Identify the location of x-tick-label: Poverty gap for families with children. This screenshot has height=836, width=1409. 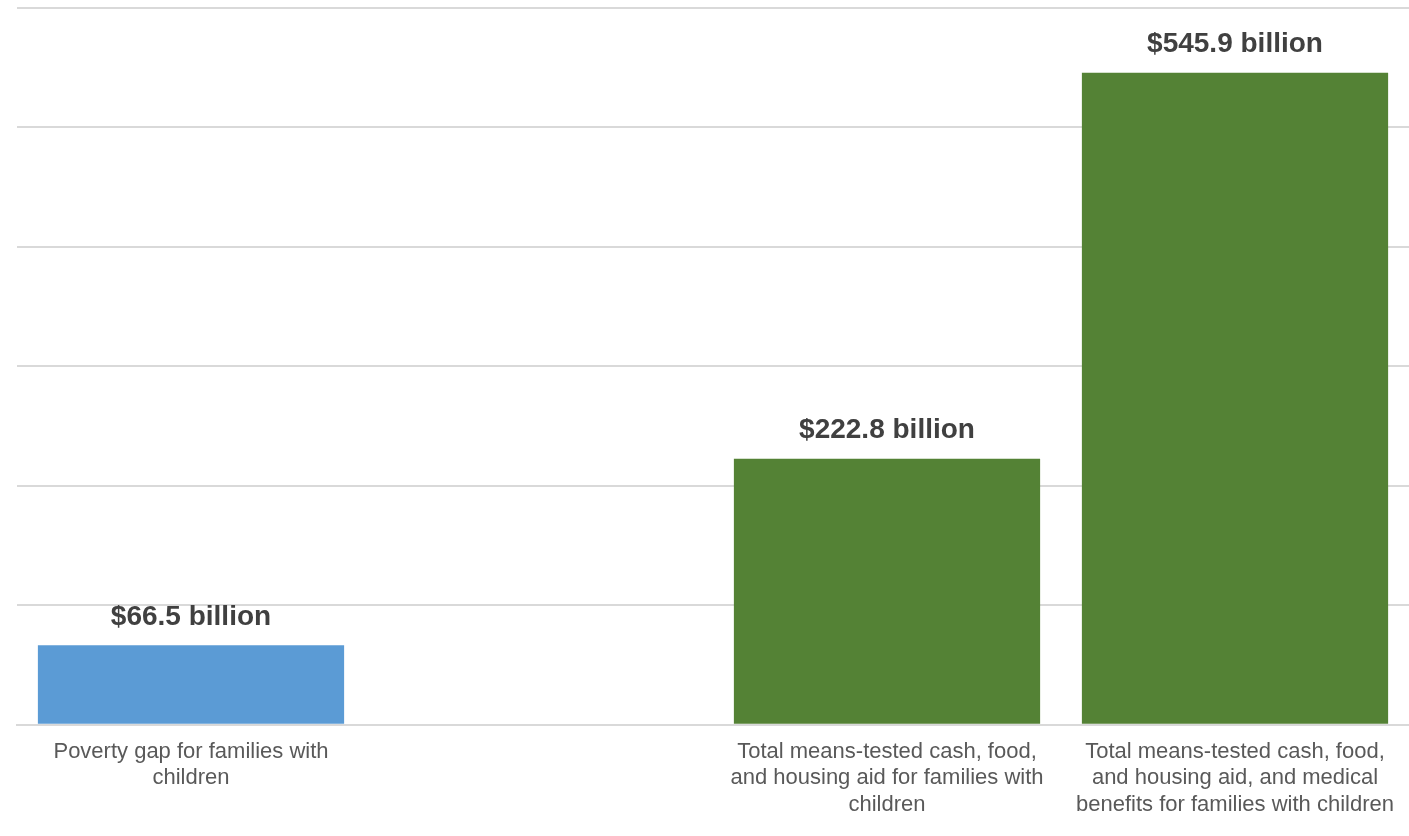
(191, 764).